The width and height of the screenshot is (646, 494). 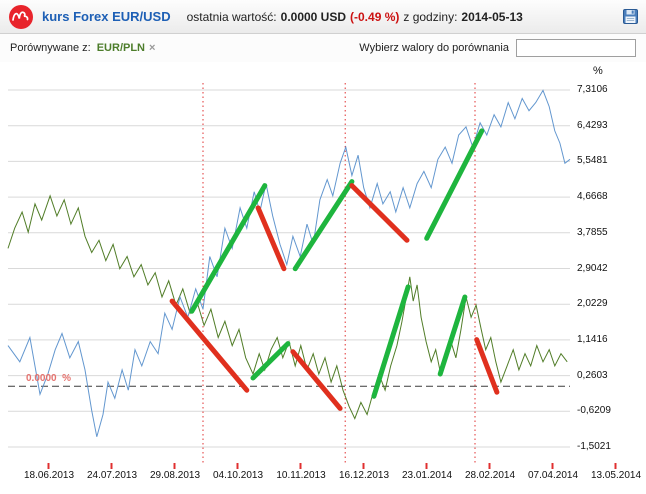 I want to click on change-value: (-0.49 %), so click(x=375, y=16).